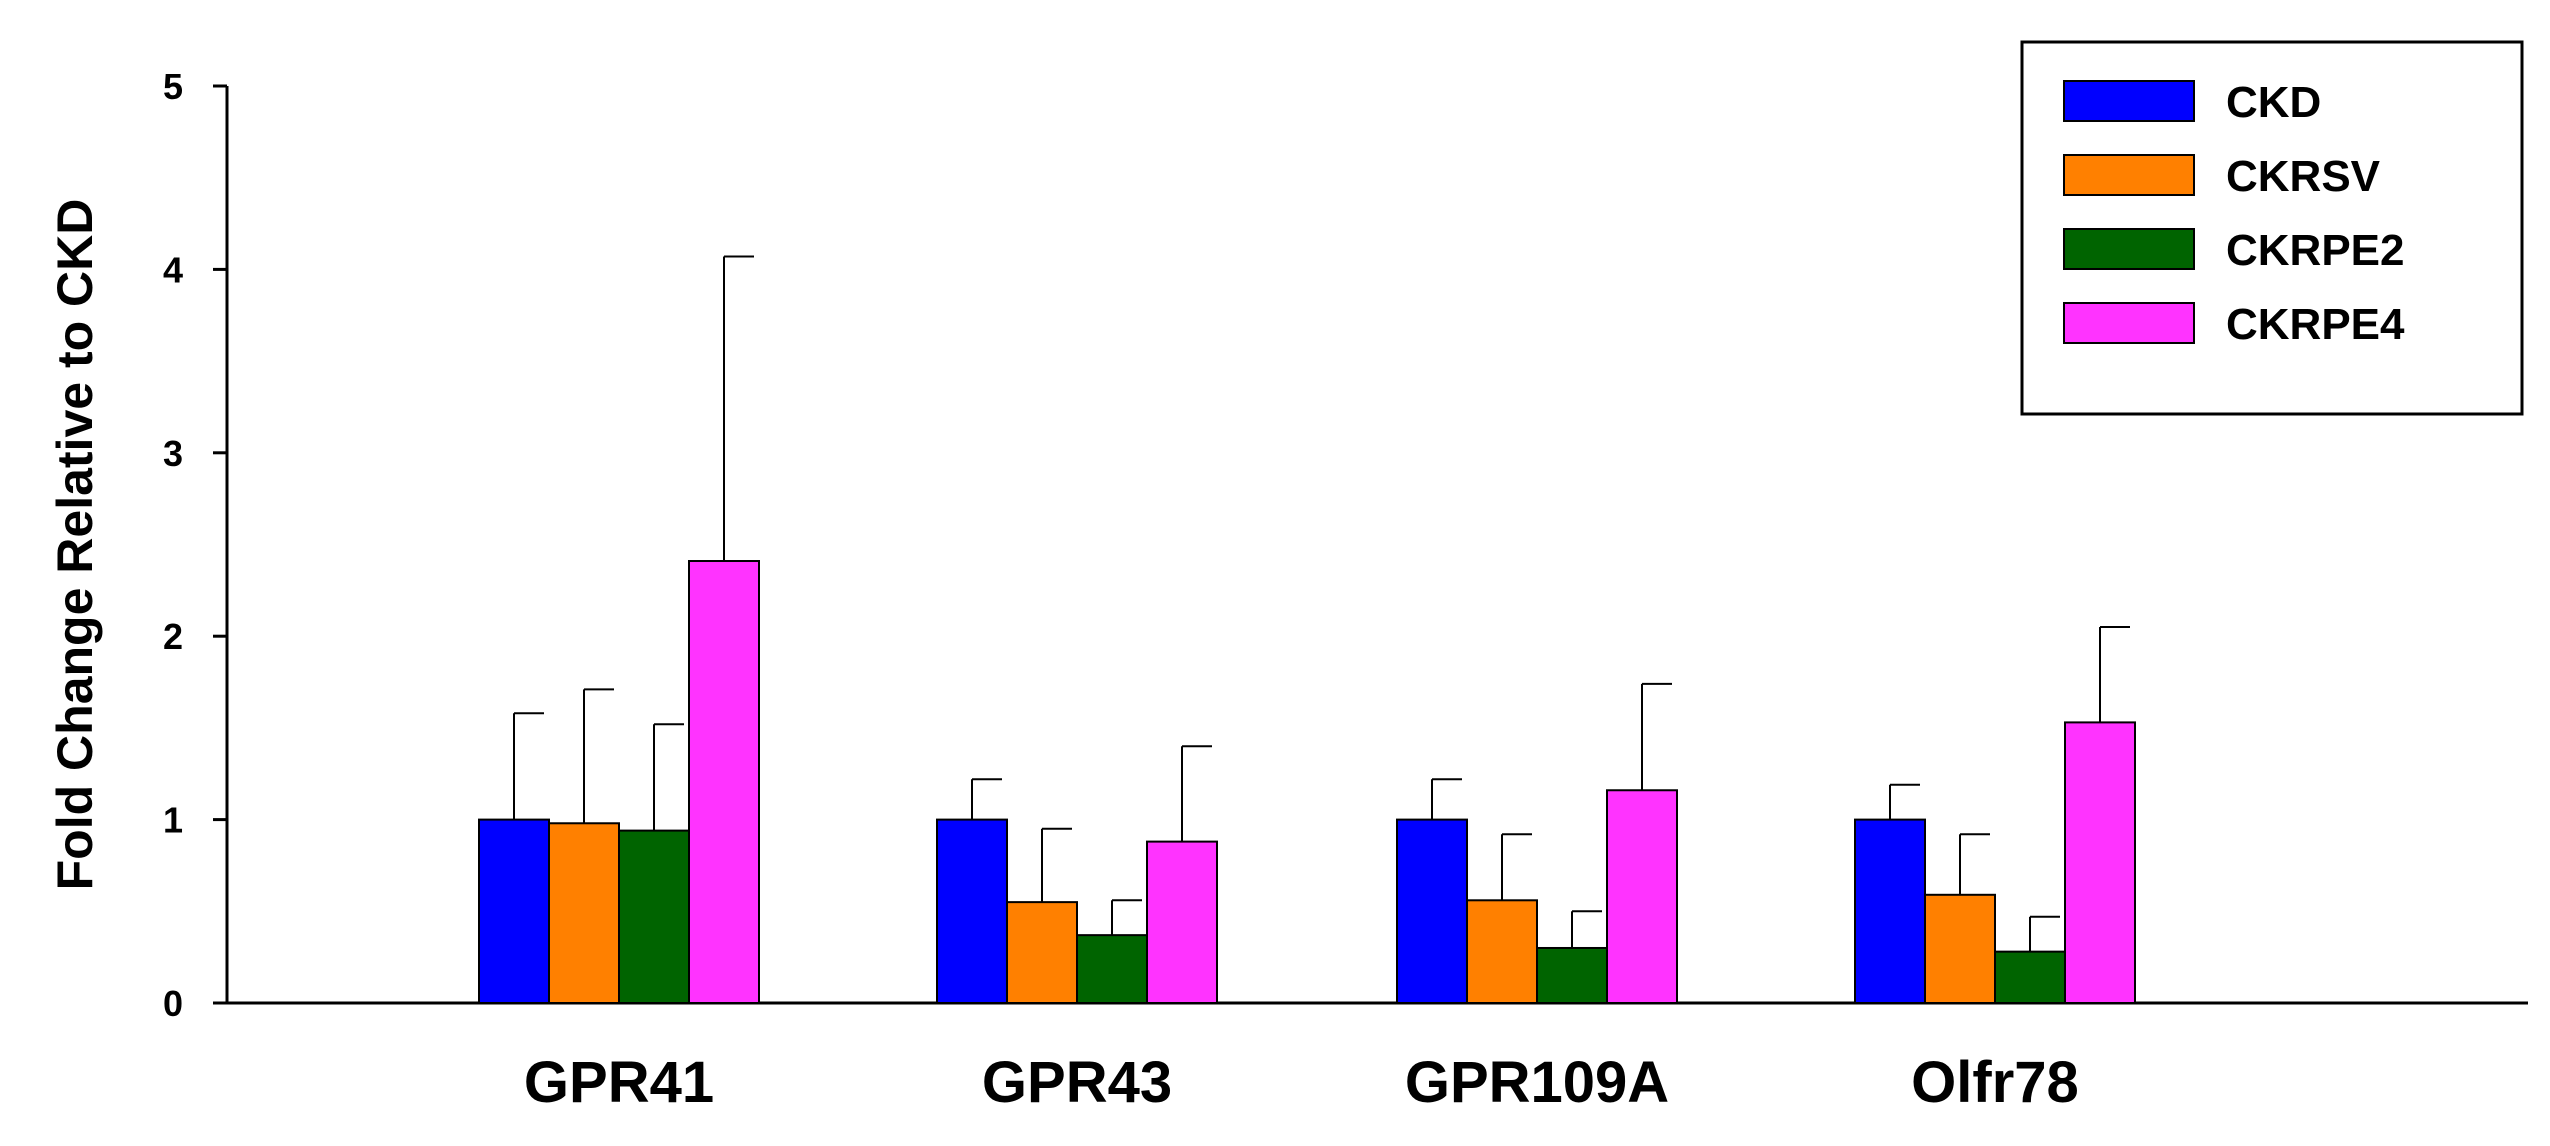 This screenshot has width=2550, height=1146. I want to click on x-category-labels: GPR41 GPR43 GPR109A Olfr78, so click(1301, 1082).